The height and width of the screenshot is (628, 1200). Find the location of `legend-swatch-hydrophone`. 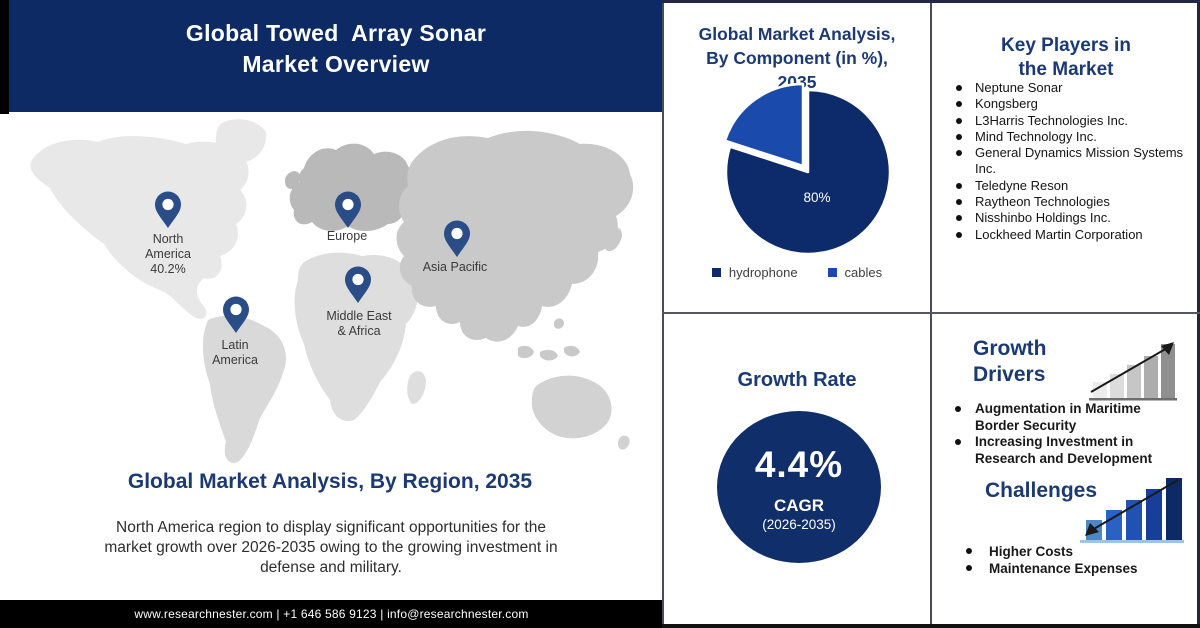

legend-swatch-hydrophone is located at coordinates (716, 272).